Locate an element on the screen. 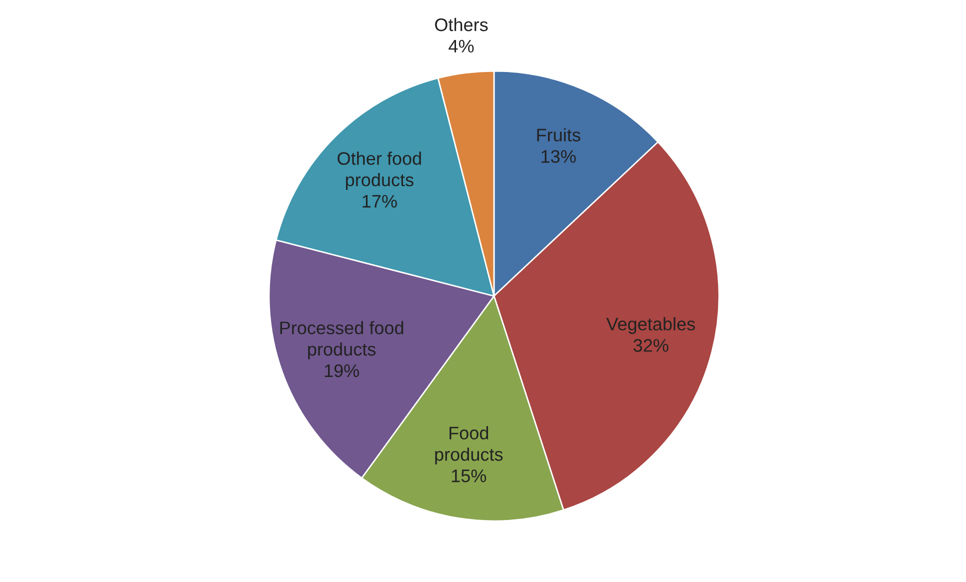 This screenshot has height=582, width=966. slice-label: Processed food products is located at coordinates (342, 340).